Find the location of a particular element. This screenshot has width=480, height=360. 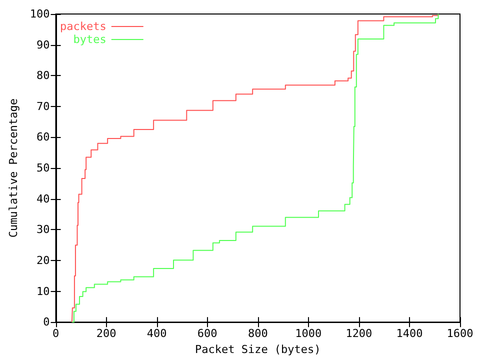

y-tick-label: 100 is located at coordinates (40, 14).